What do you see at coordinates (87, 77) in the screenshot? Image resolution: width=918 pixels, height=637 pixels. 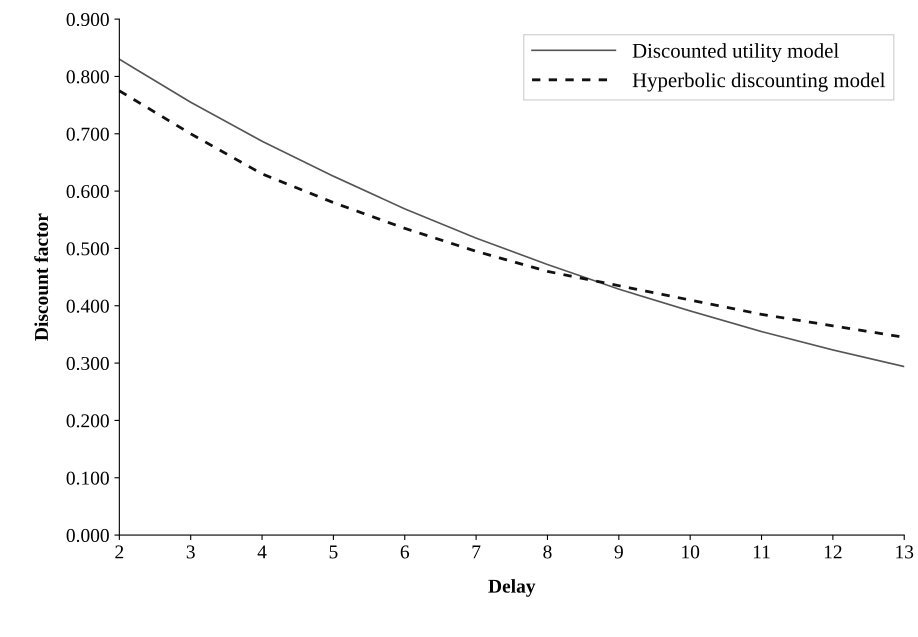 I see `y-tick-label: 0.800` at bounding box center [87, 77].